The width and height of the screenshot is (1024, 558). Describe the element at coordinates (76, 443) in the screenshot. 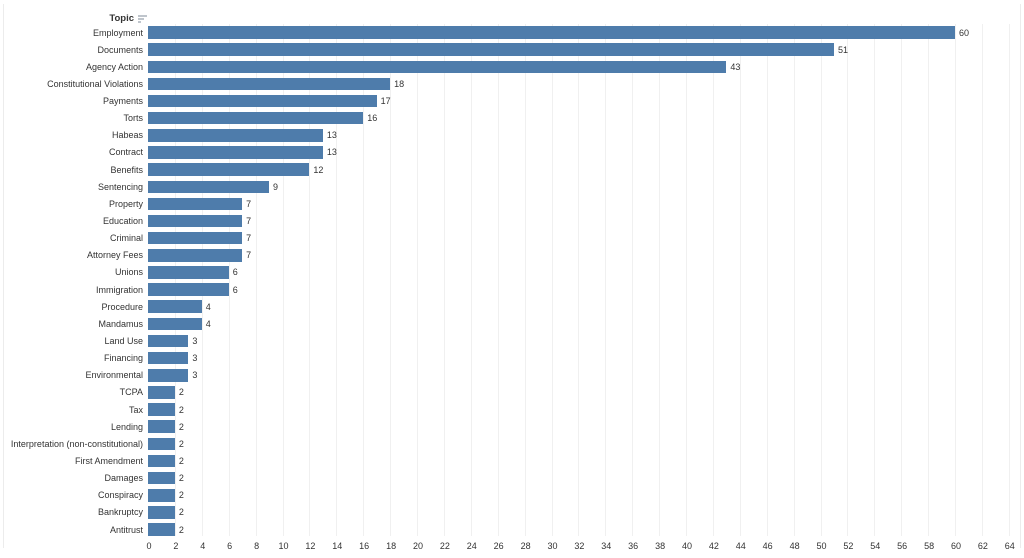

I see `category-label: Interpretation (non-constitutional)` at that location.